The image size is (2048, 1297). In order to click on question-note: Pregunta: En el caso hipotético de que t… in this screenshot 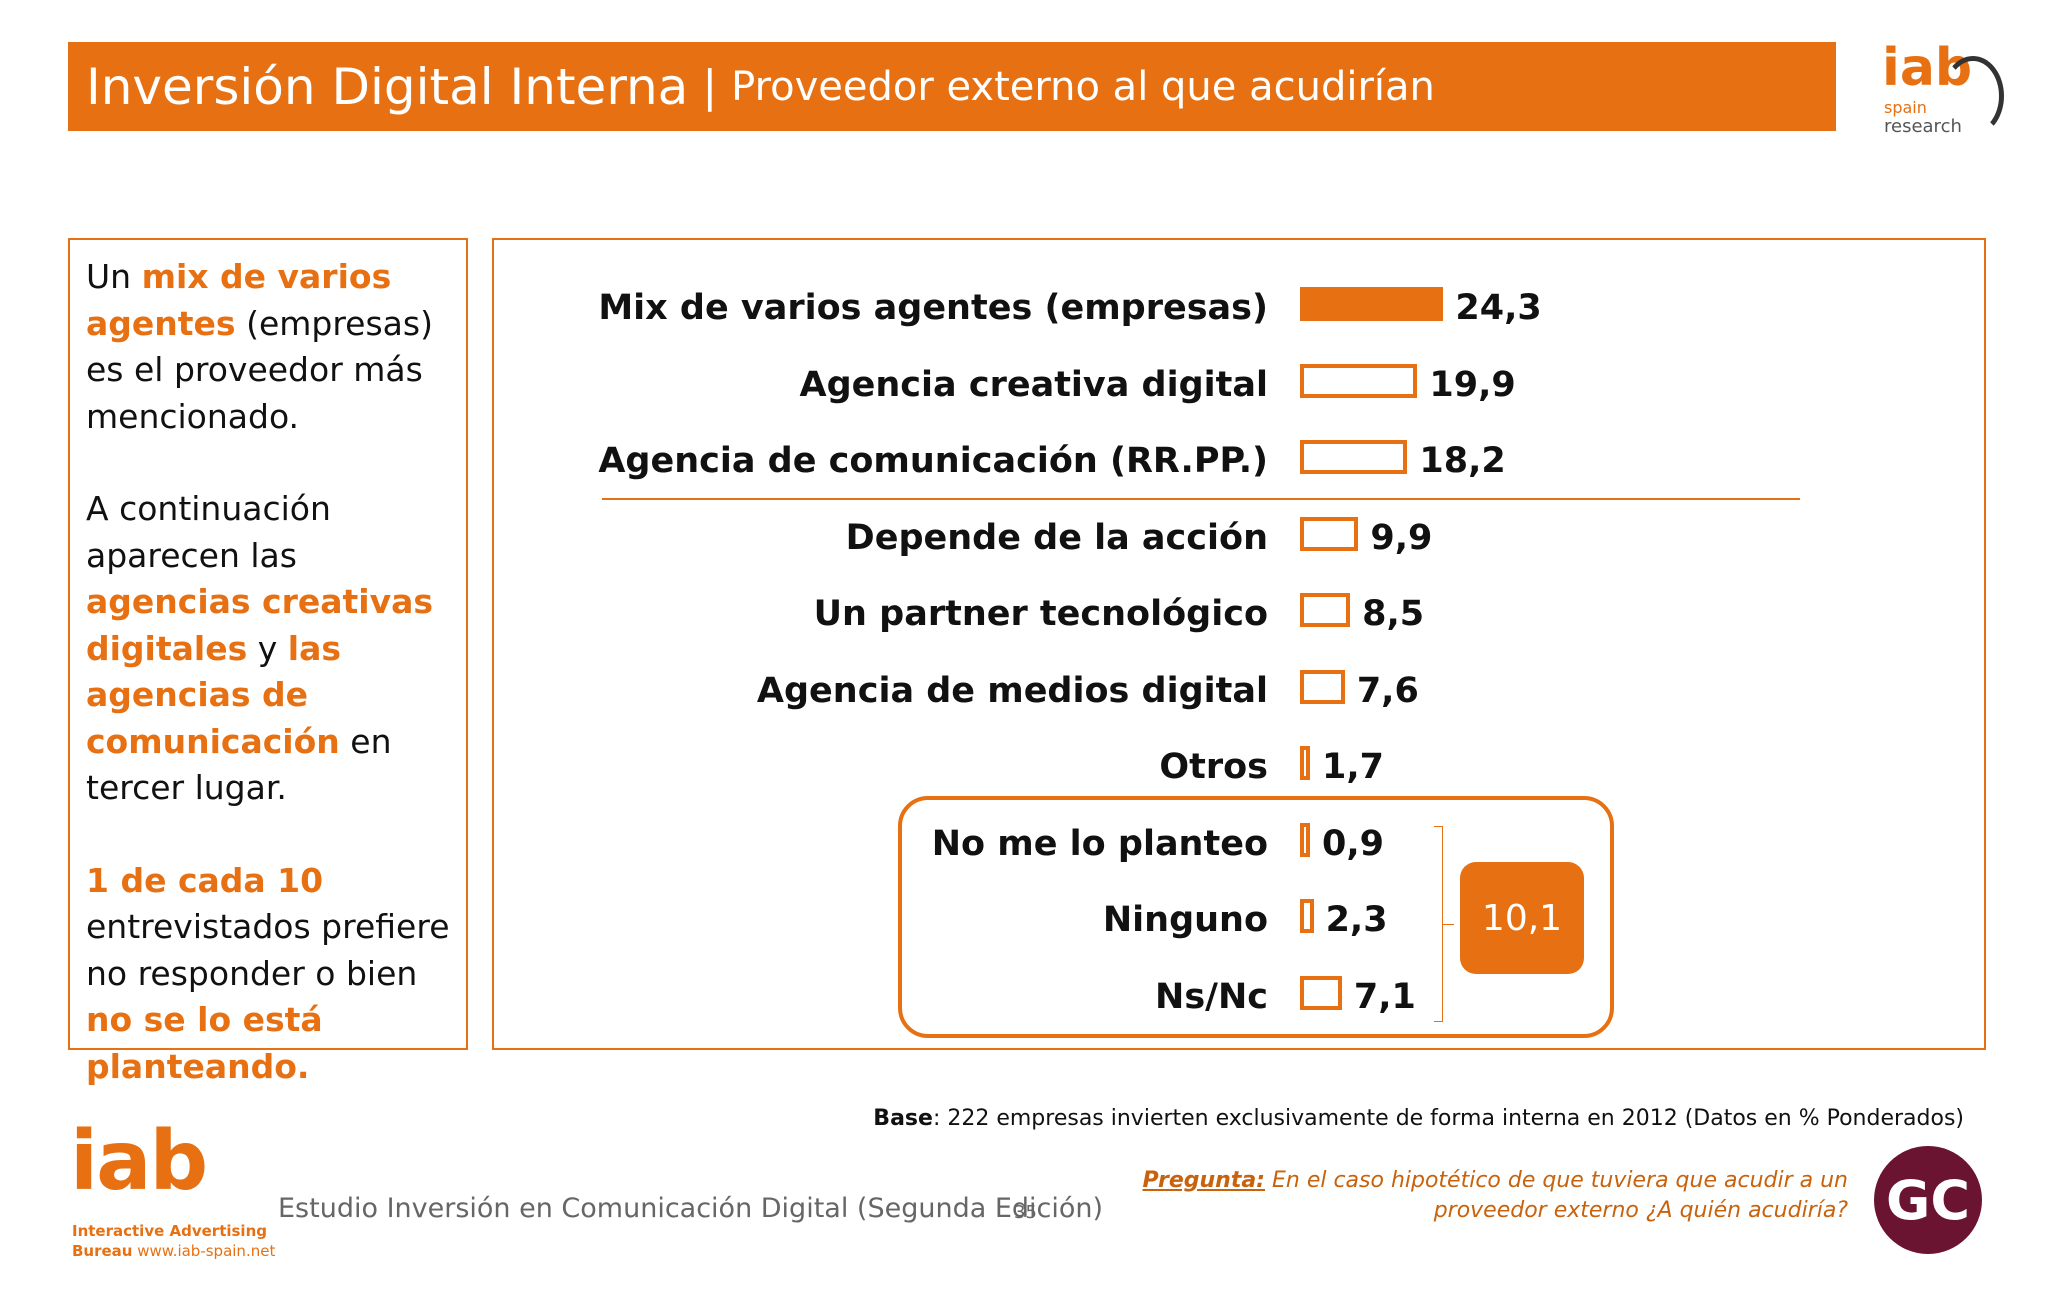, I will do `click(1468, 1196)`.